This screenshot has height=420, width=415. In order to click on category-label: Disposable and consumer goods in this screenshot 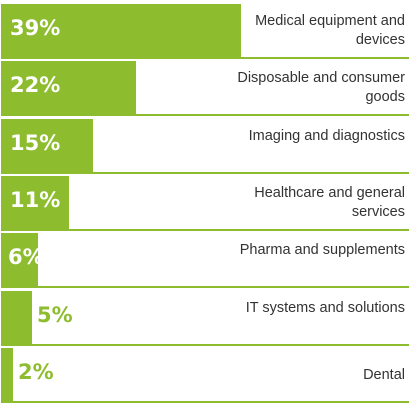, I will do `click(321, 88)`.